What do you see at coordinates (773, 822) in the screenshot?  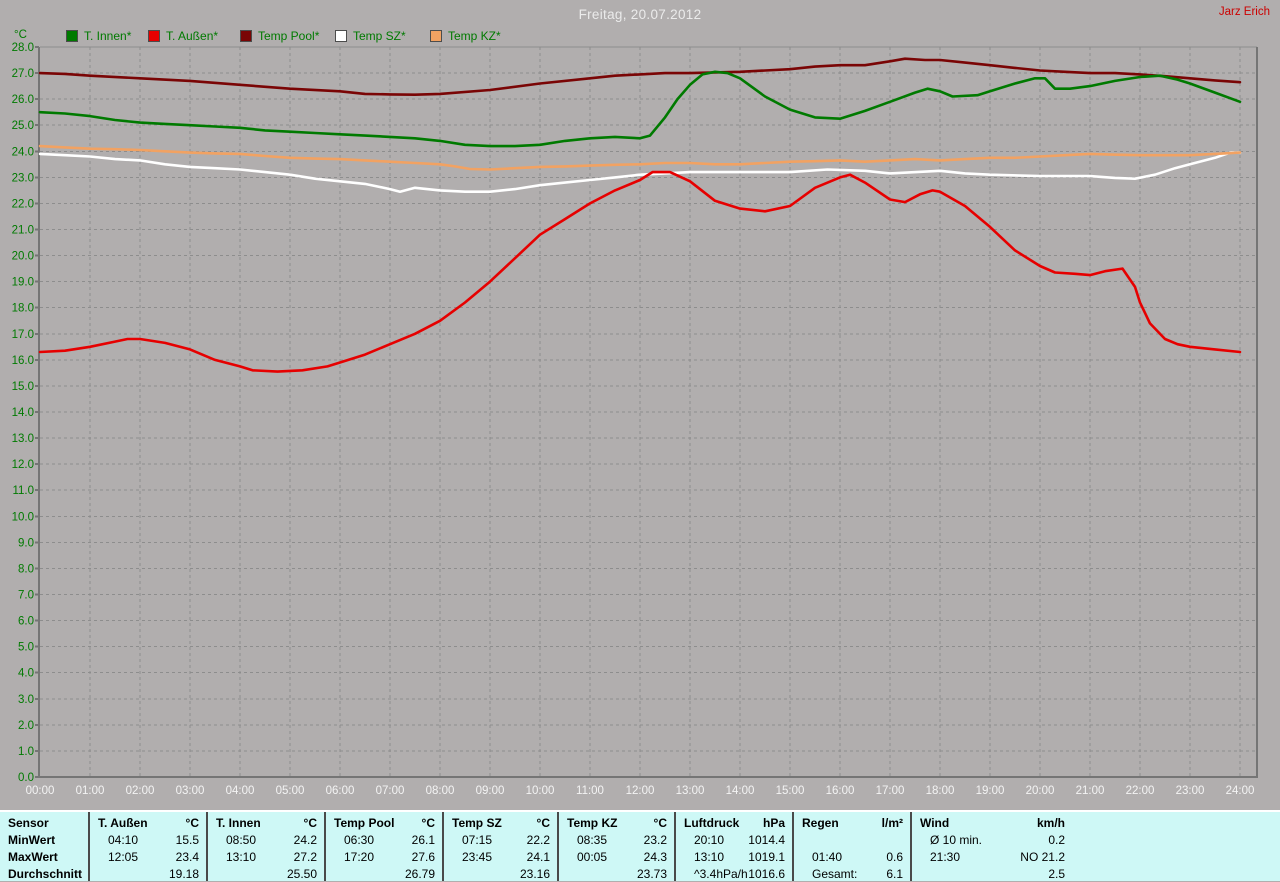 I see `sensor-unit: hPa` at bounding box center [773, 822].